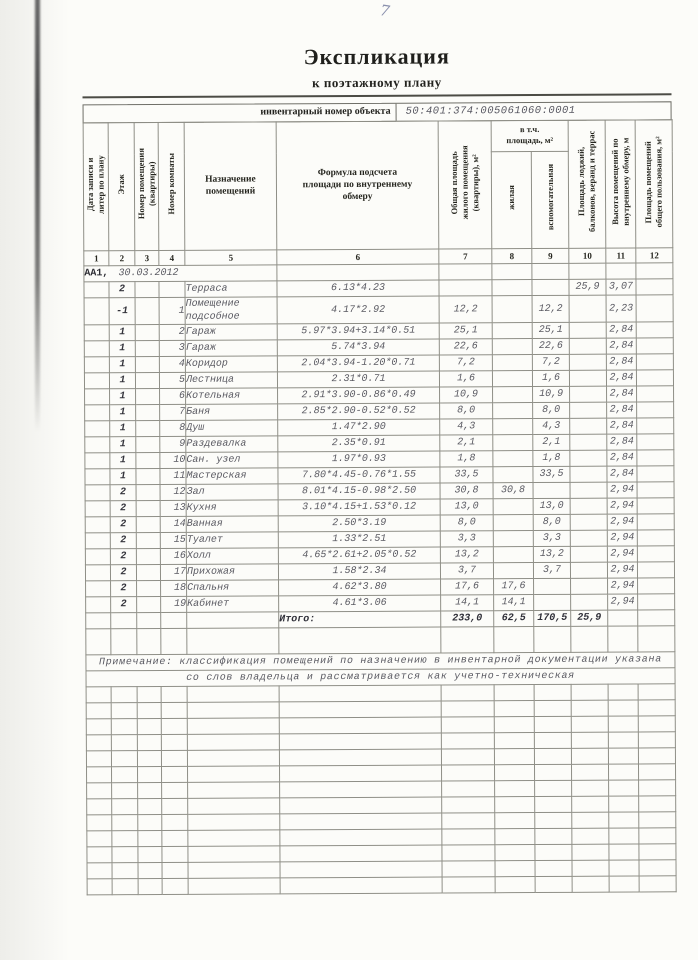 This screenshot has width=698, height=960. I want to click on room-number-cell: 18, so click(173, 588).